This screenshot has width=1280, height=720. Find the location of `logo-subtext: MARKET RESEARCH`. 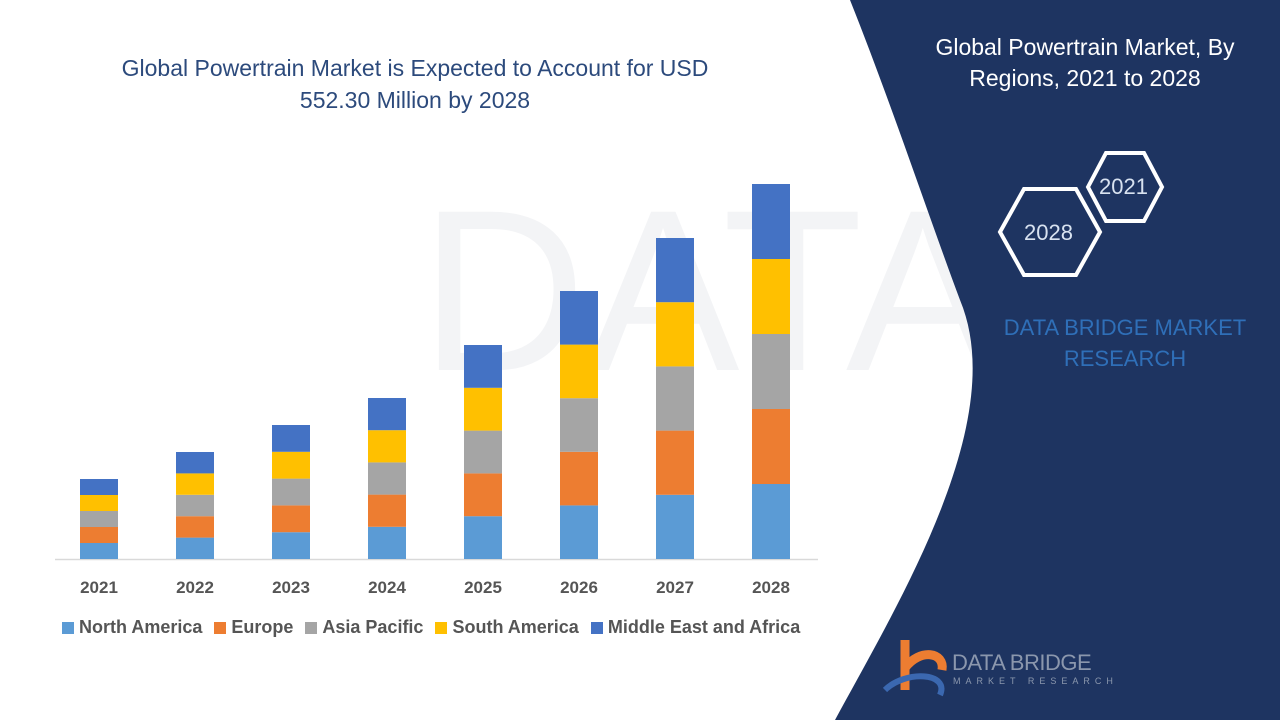

logo-subtext: MARKET RESEARCH is located at coordinates (1035, 681).